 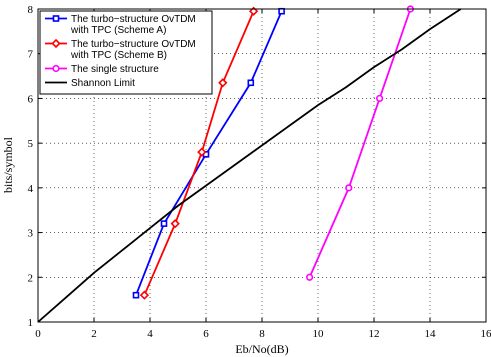 I want to click on legend-label-1: with TPC (Scheme A), so click(x=118, y=30).